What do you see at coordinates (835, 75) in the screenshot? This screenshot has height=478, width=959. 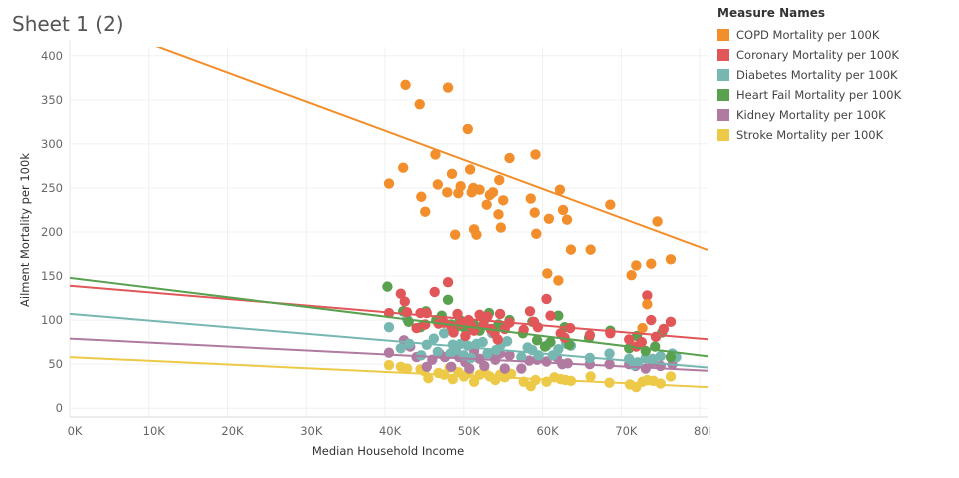 I see `legend-item: Diabetes Mortality per 100K` at bounding box center [835, 75].